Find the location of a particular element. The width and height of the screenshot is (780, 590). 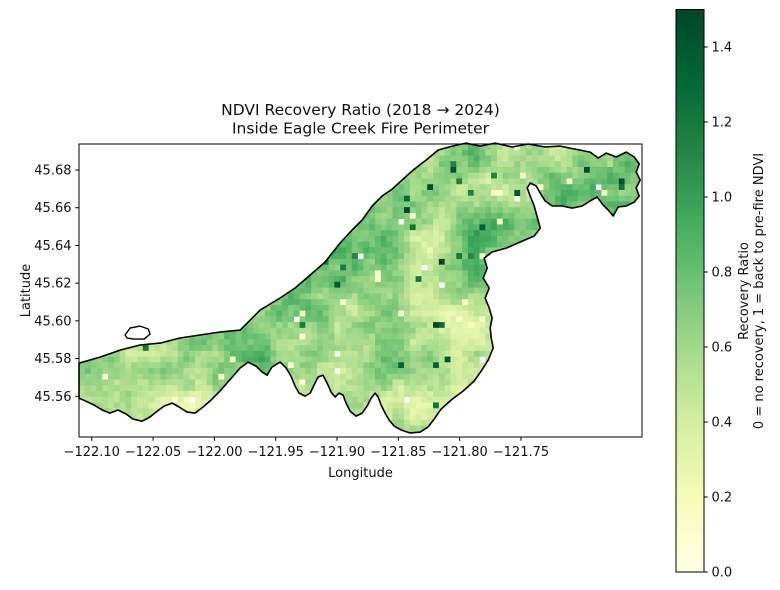

colorbar-tick-label: 0.6 is located at coordinates (722, 348).